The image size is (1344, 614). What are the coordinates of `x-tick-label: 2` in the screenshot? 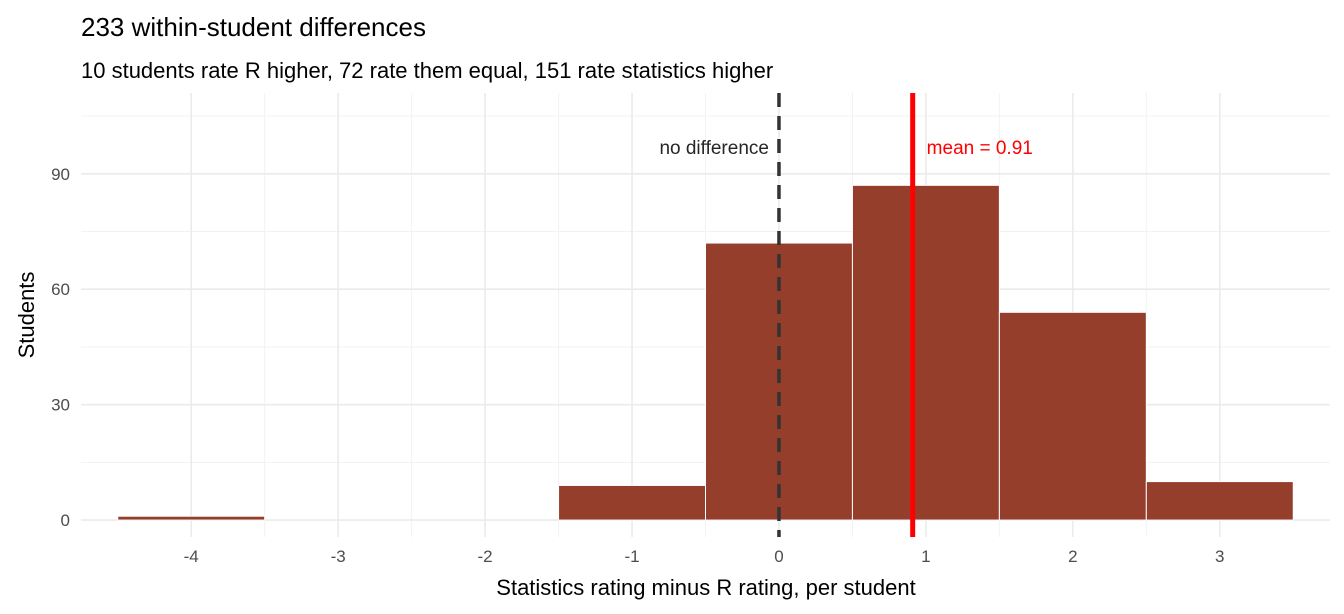 It's located at (1072, 556).